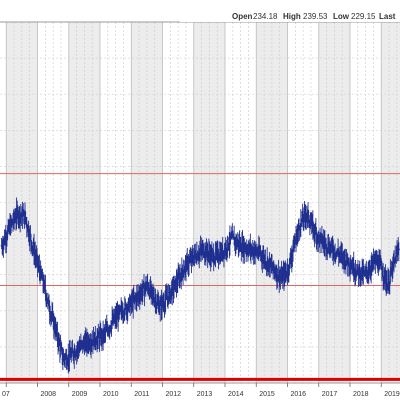 The height and width of the screenshot is (405, 400). I want to click on high-label: High, so click(292, 16).